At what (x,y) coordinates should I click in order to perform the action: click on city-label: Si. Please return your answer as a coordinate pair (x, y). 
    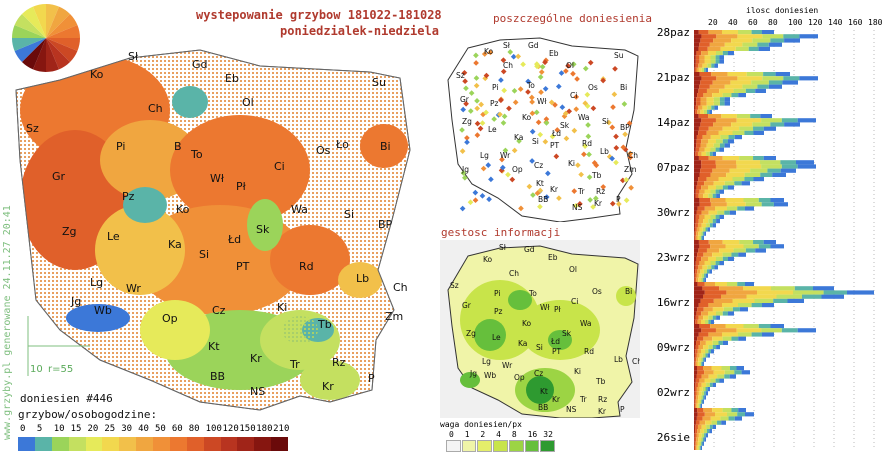
    Looking at the image, I should click on (204, 254).